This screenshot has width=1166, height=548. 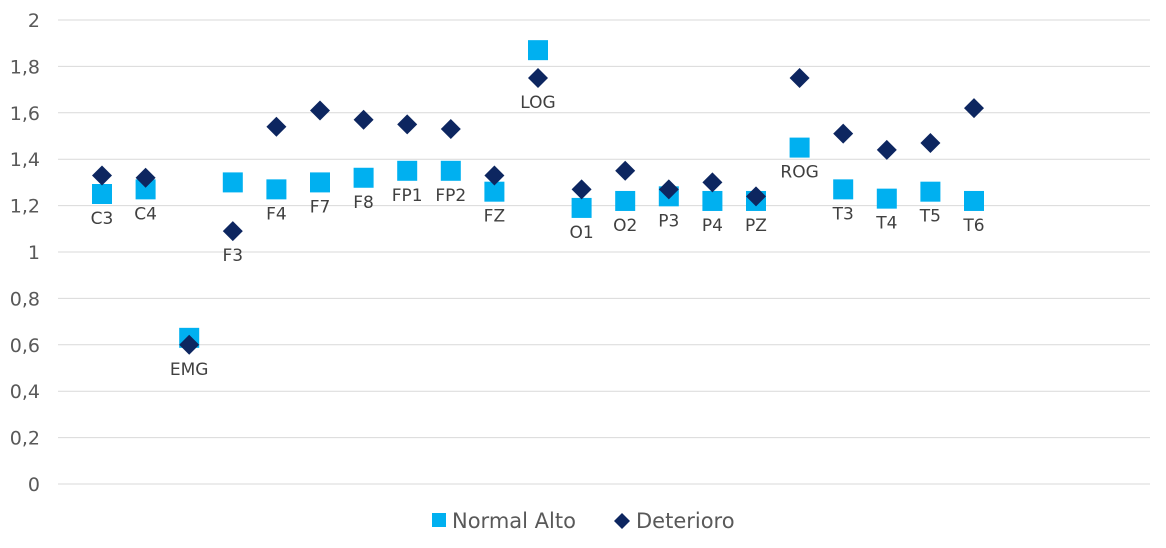 I want to click on marker-normal-alto-fp2, so click(x=450, y=170).